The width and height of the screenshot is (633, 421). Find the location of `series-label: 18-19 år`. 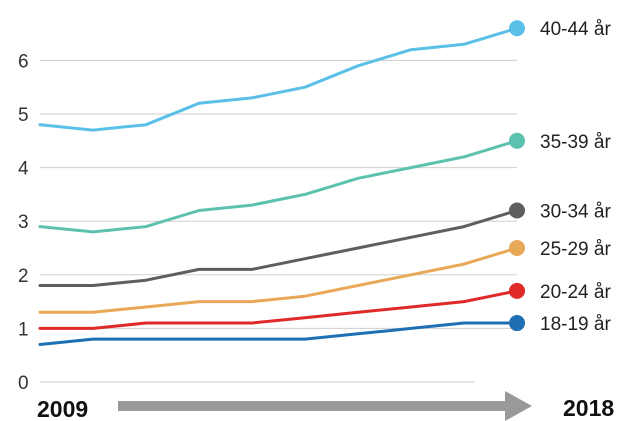

series-label: 18-19 år is located at coordinates (575, 324).